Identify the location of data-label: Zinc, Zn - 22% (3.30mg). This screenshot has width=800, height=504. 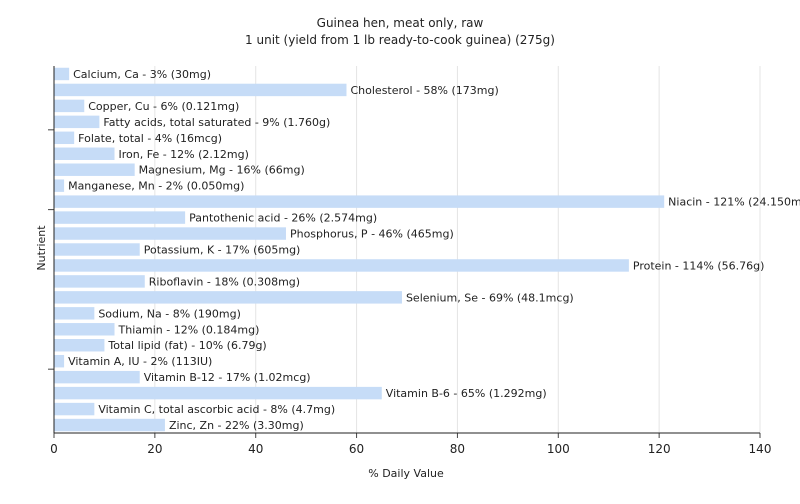
(236, 425).